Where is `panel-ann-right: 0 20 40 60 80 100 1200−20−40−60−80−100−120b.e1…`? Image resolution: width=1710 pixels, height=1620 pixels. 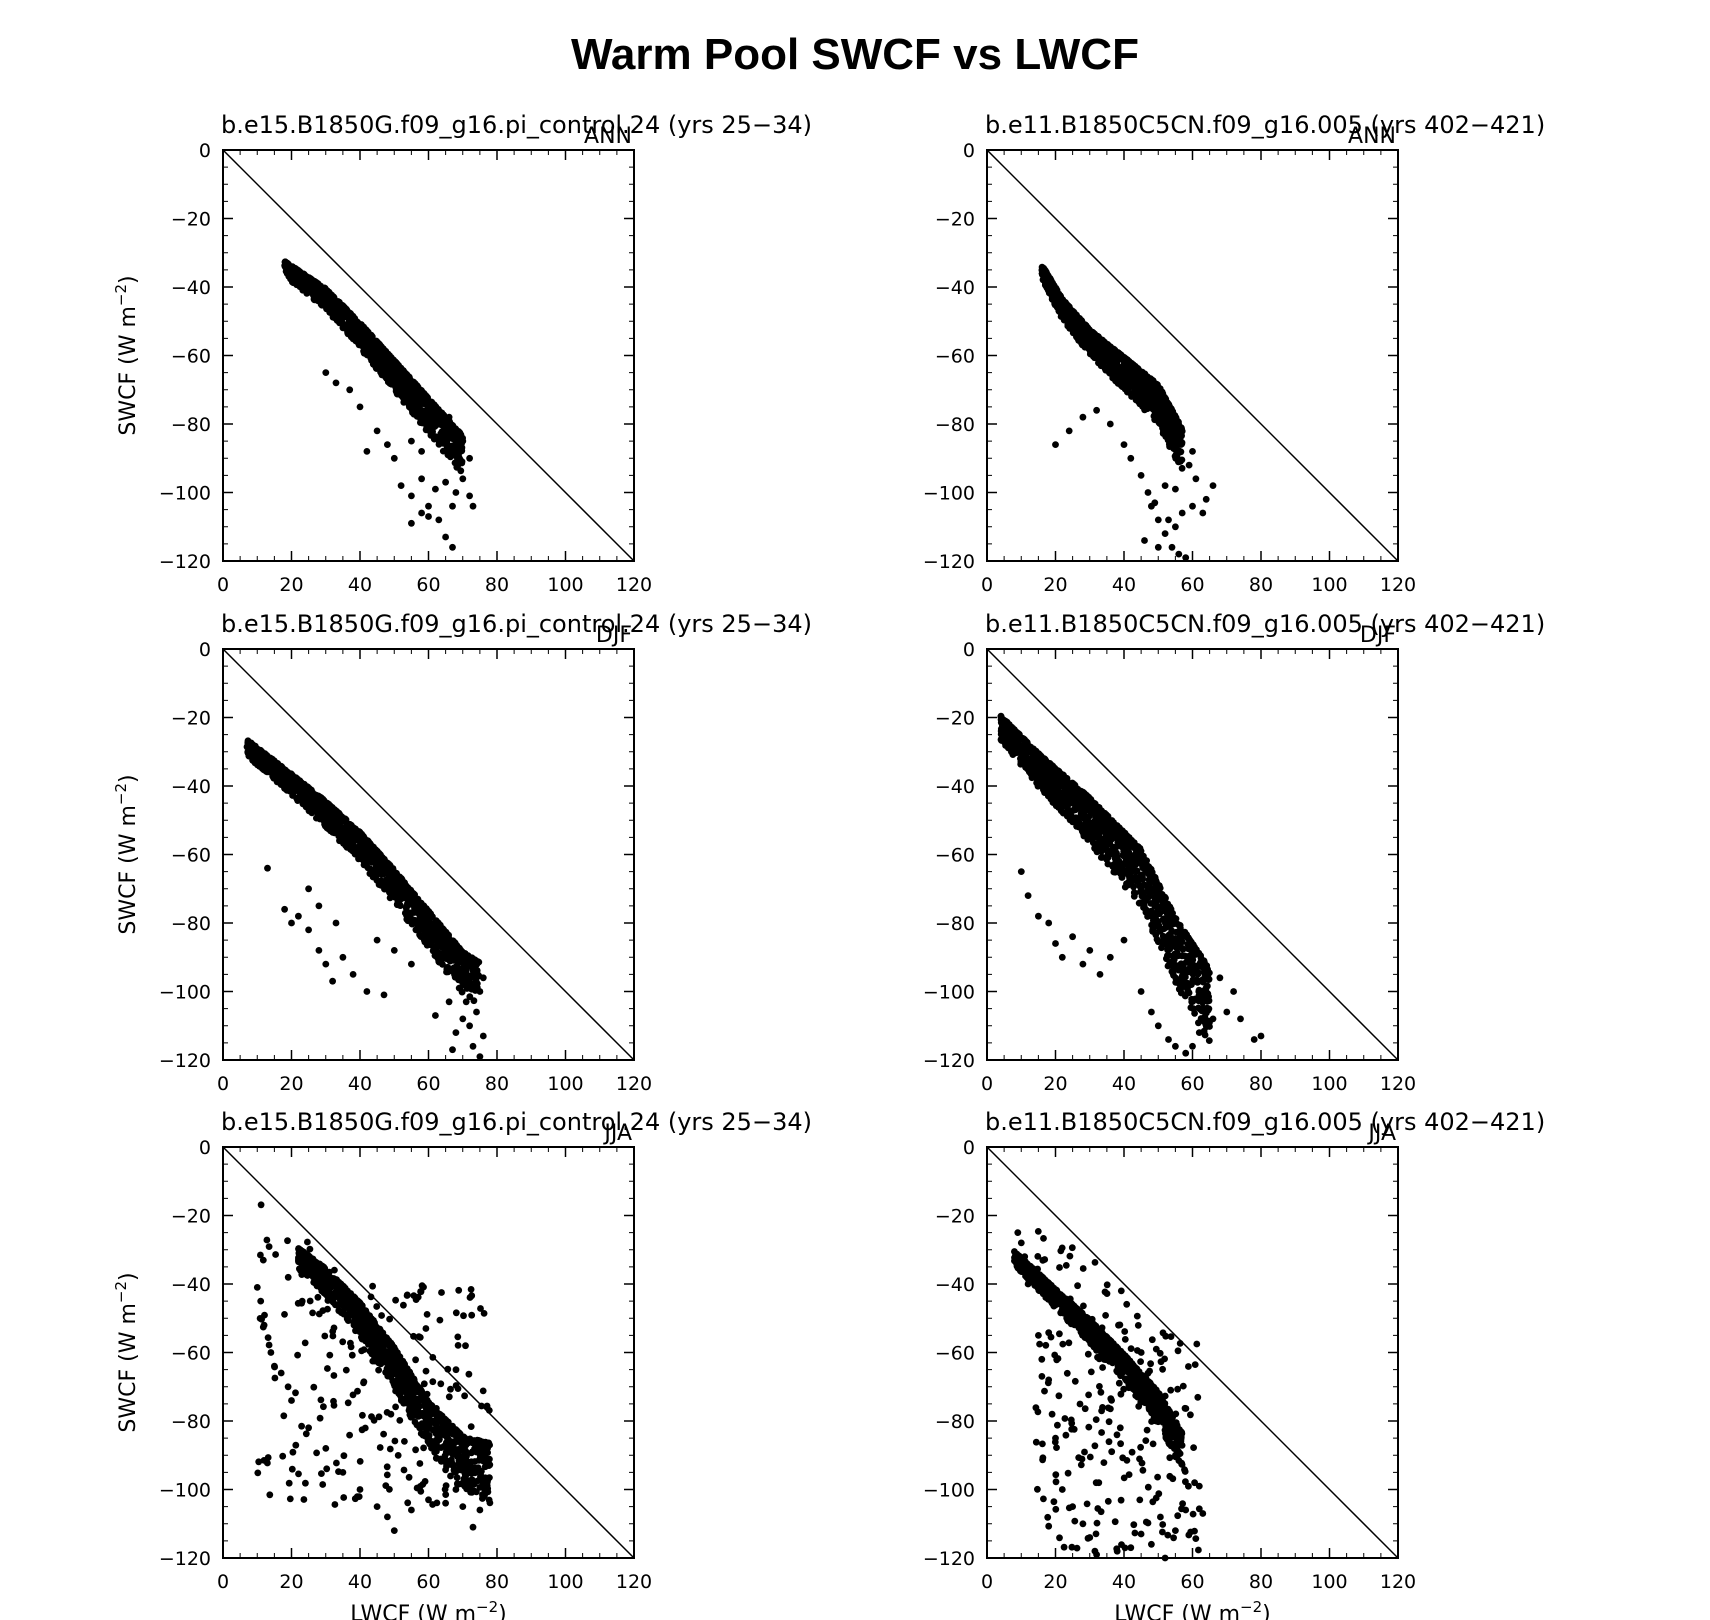 panel-ann-right: 0 20 40 60 80 100 1200−20−40−60−80−100−120b.e1… is located at coordinates (1234, 353).